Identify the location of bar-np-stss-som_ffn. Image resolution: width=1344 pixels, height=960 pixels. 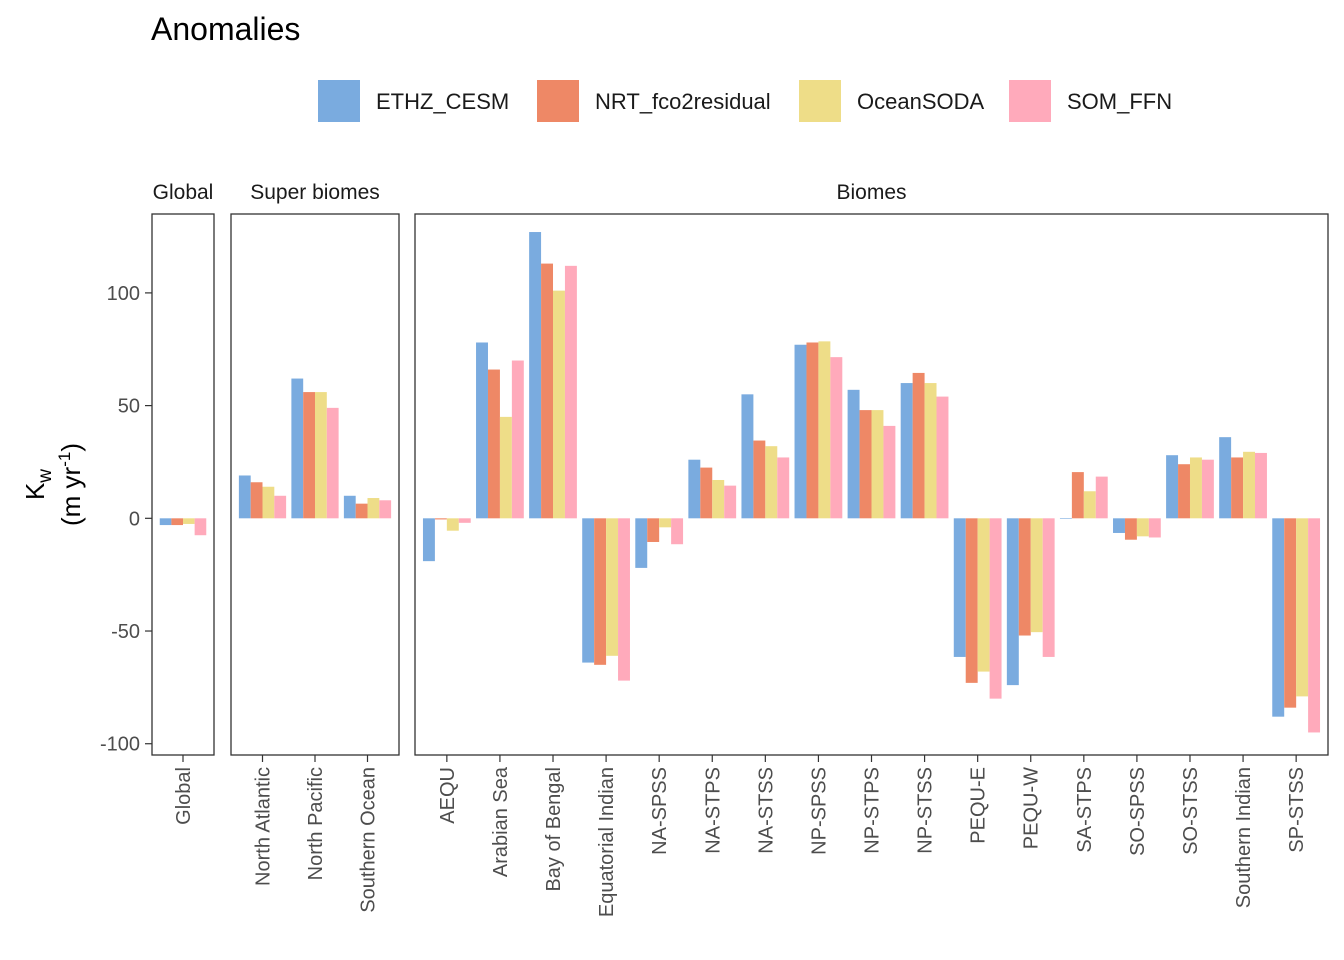
(942, 457).